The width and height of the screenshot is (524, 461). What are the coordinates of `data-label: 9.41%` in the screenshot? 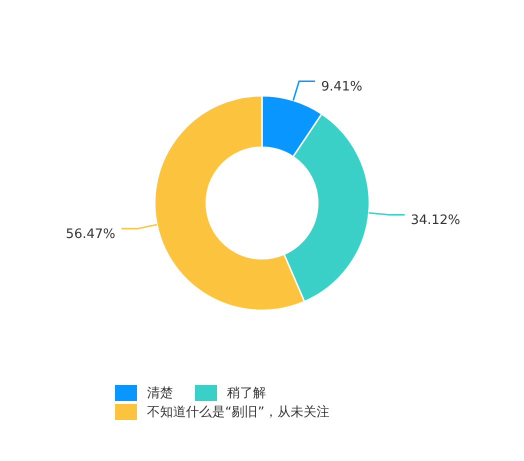 It's located at (341, 87).